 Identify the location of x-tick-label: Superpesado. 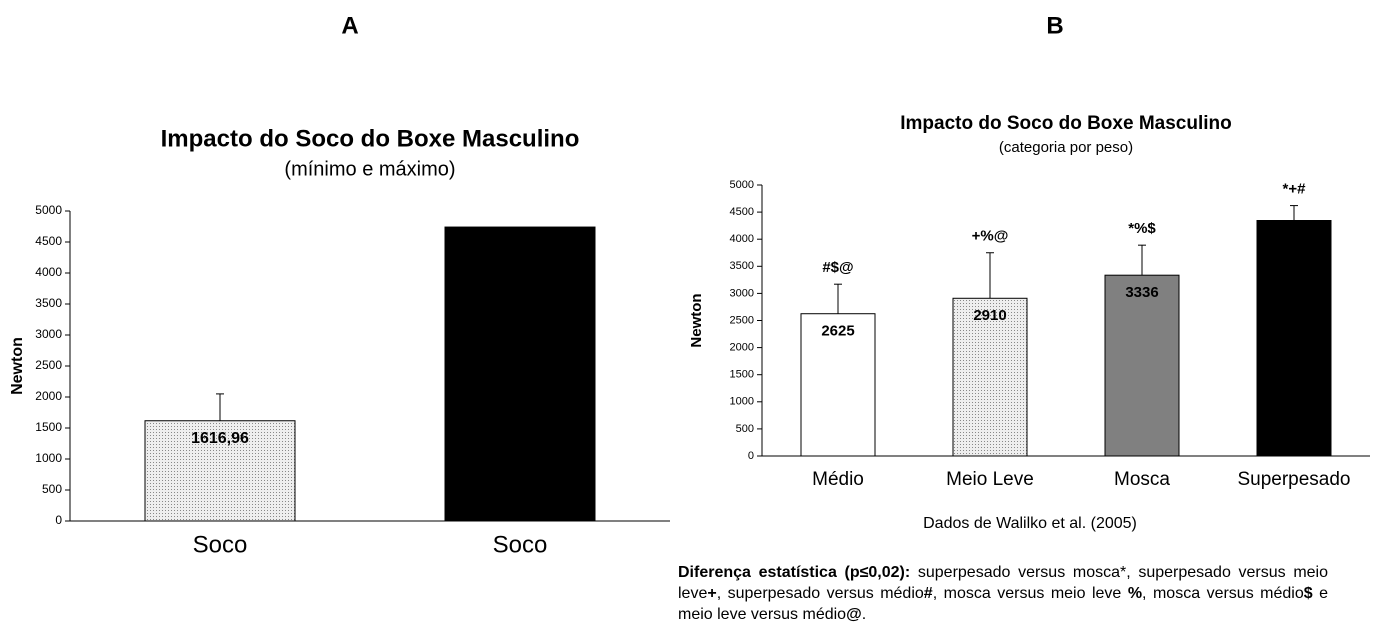
(1293, 479).